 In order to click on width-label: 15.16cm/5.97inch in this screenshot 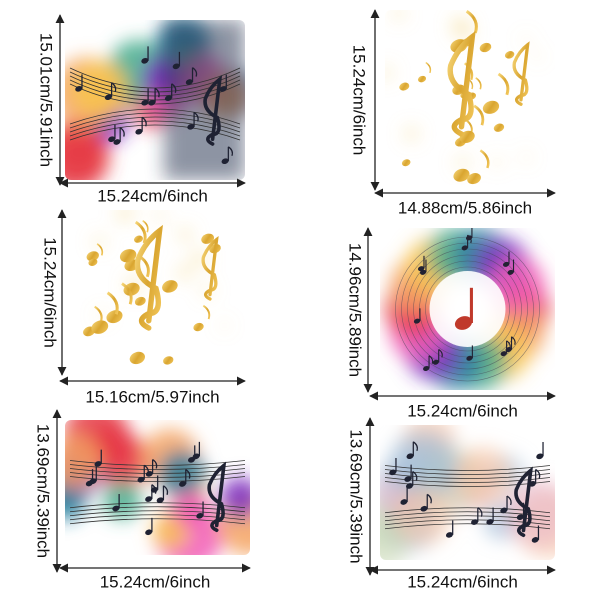, I will do `click(152, 396)`.